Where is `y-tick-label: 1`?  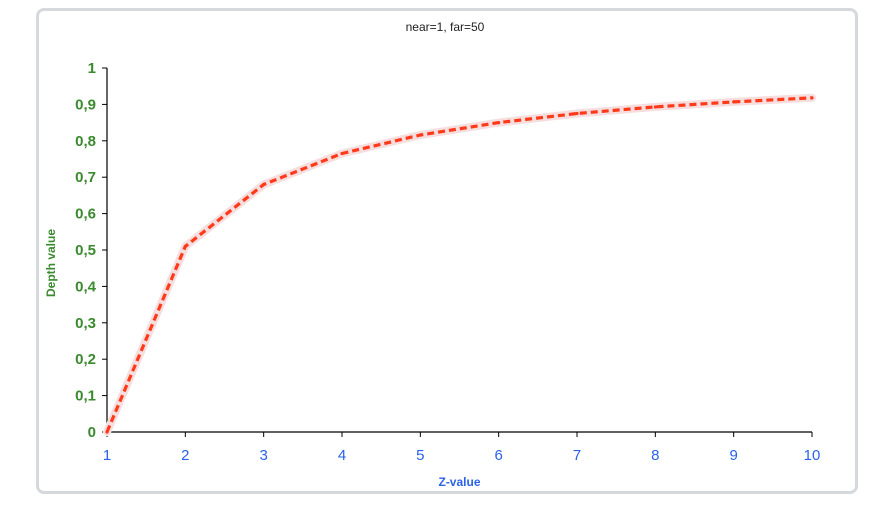
y-tick-label: 1 is located at coordinates (92, 68).